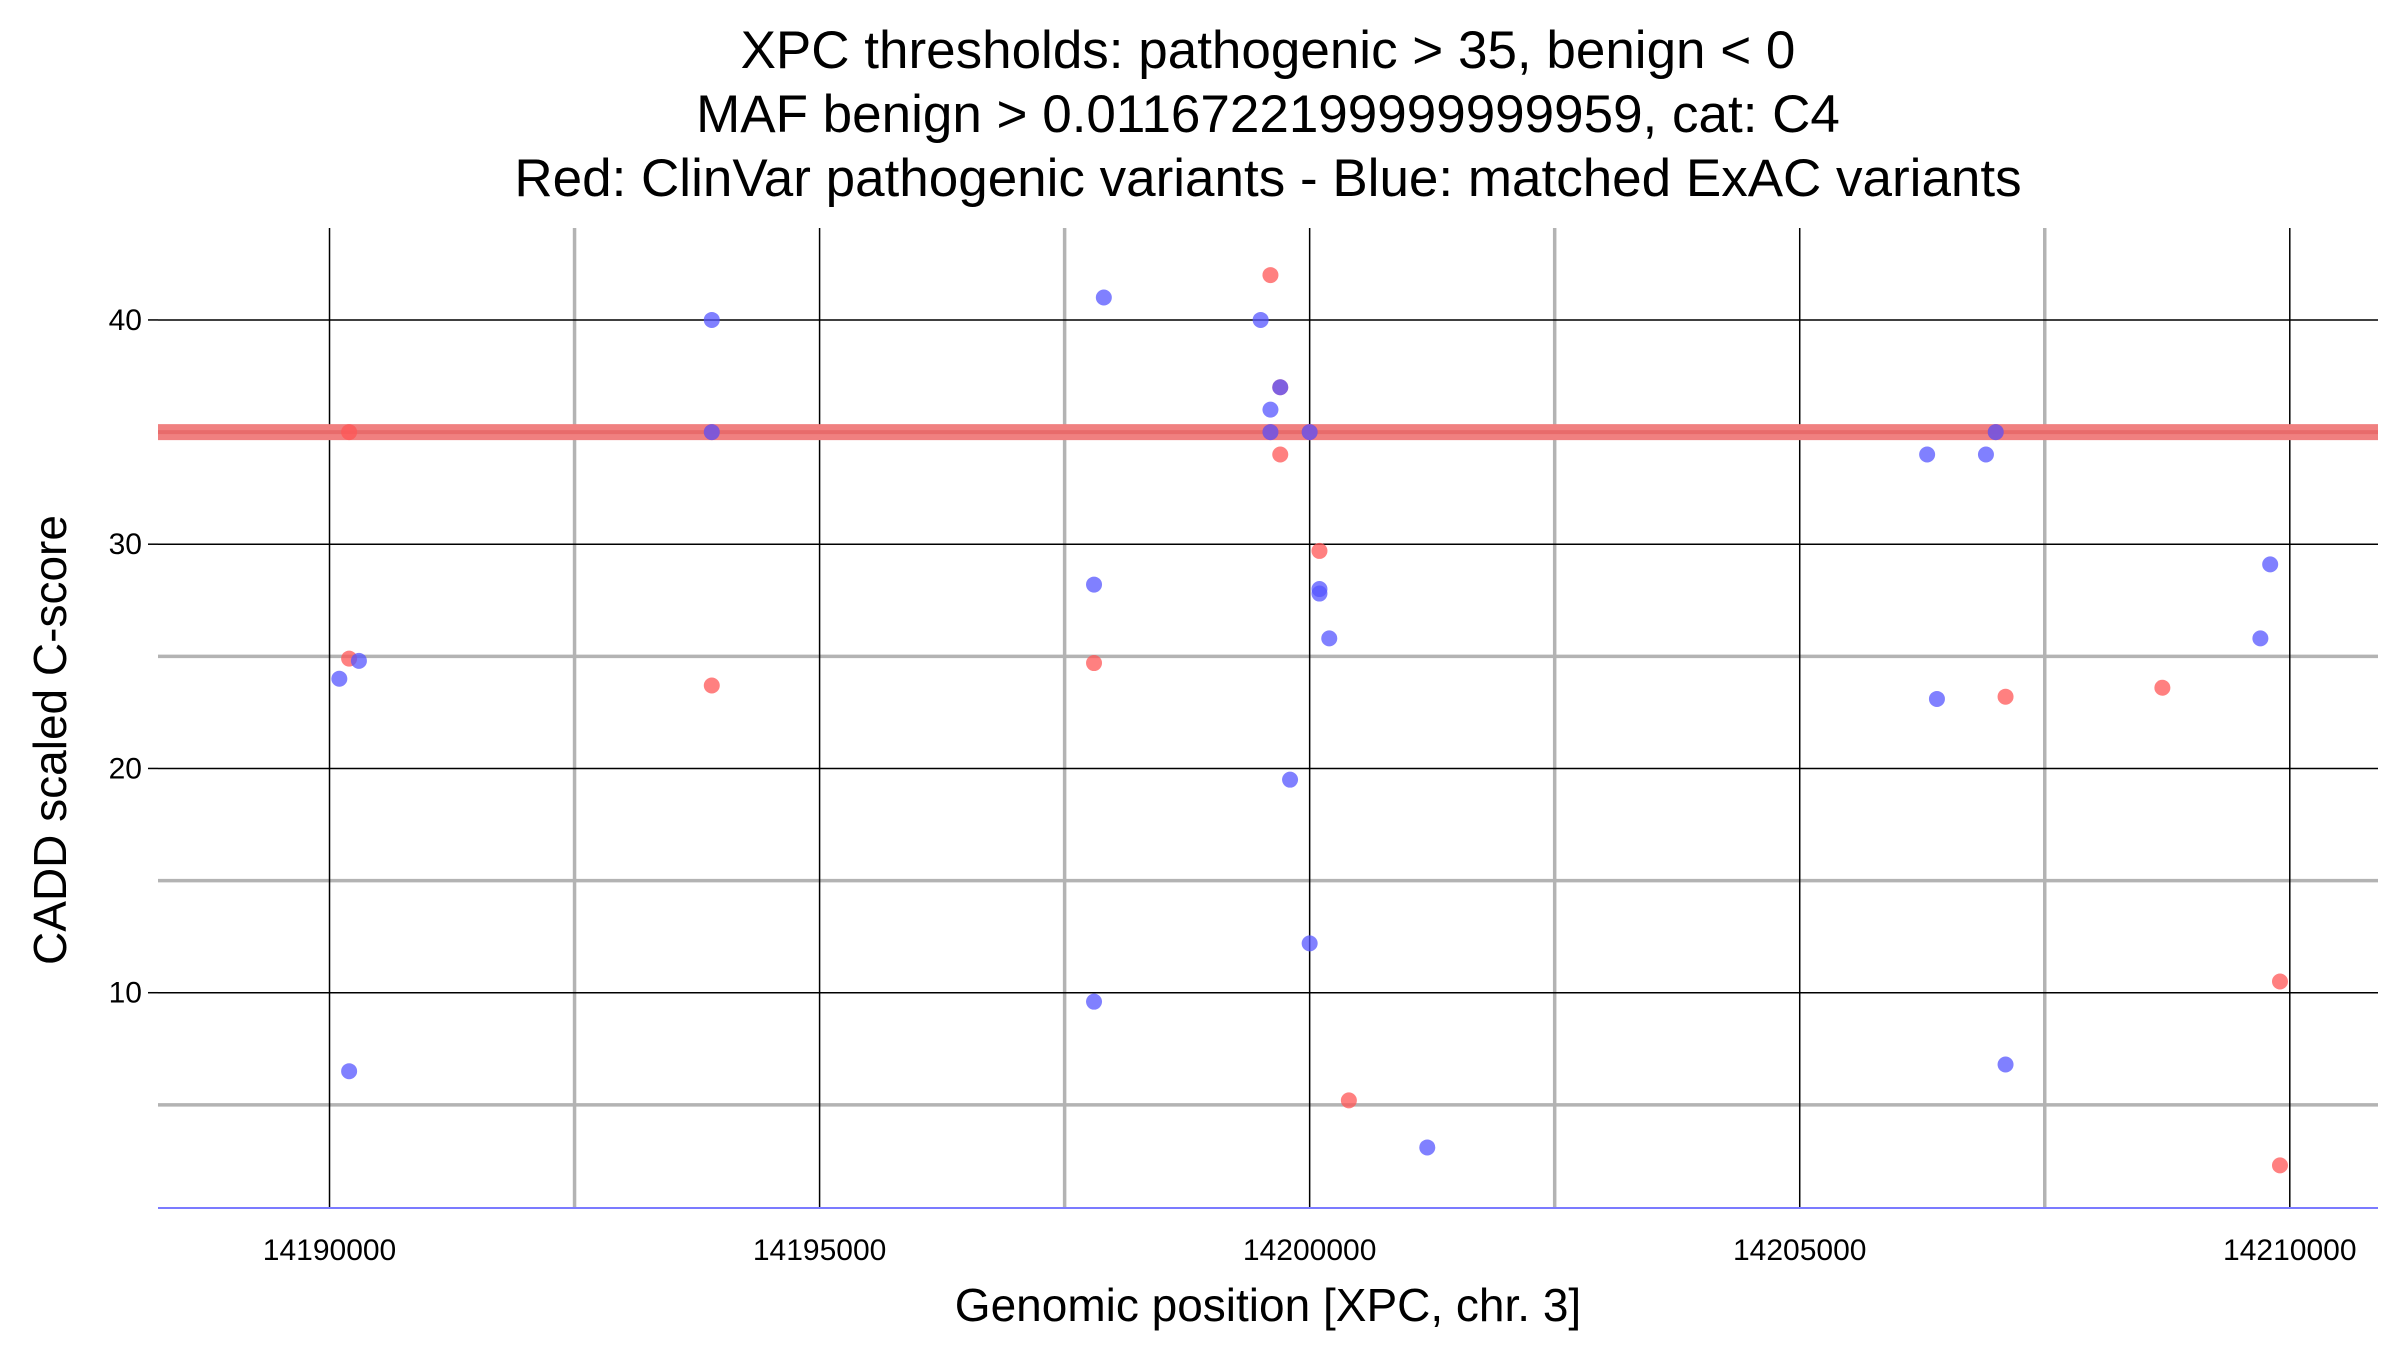 This screenshot has width=2400, height=1350. I want to click on x-tick-label: 14190000, so click(329, 1250).